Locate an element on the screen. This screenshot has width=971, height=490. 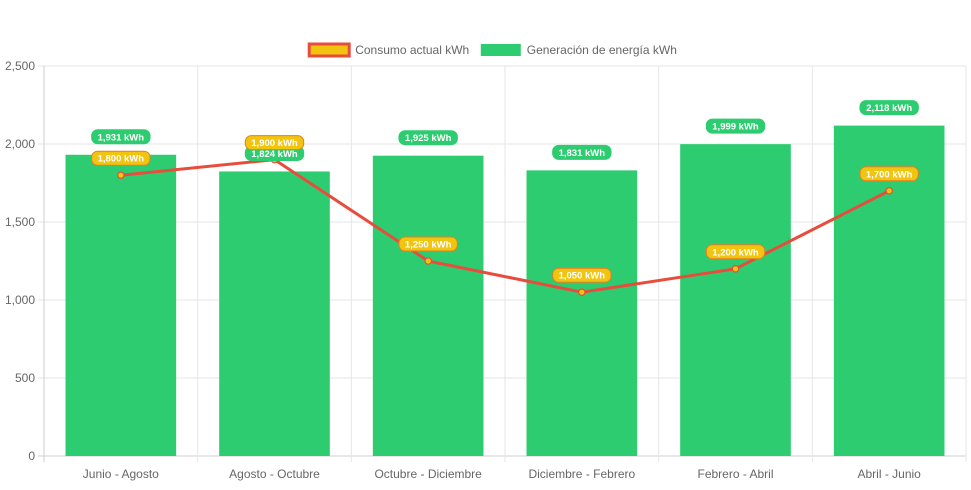
x-tick-label: Abril - Junio is located at coordinates (889, 474).